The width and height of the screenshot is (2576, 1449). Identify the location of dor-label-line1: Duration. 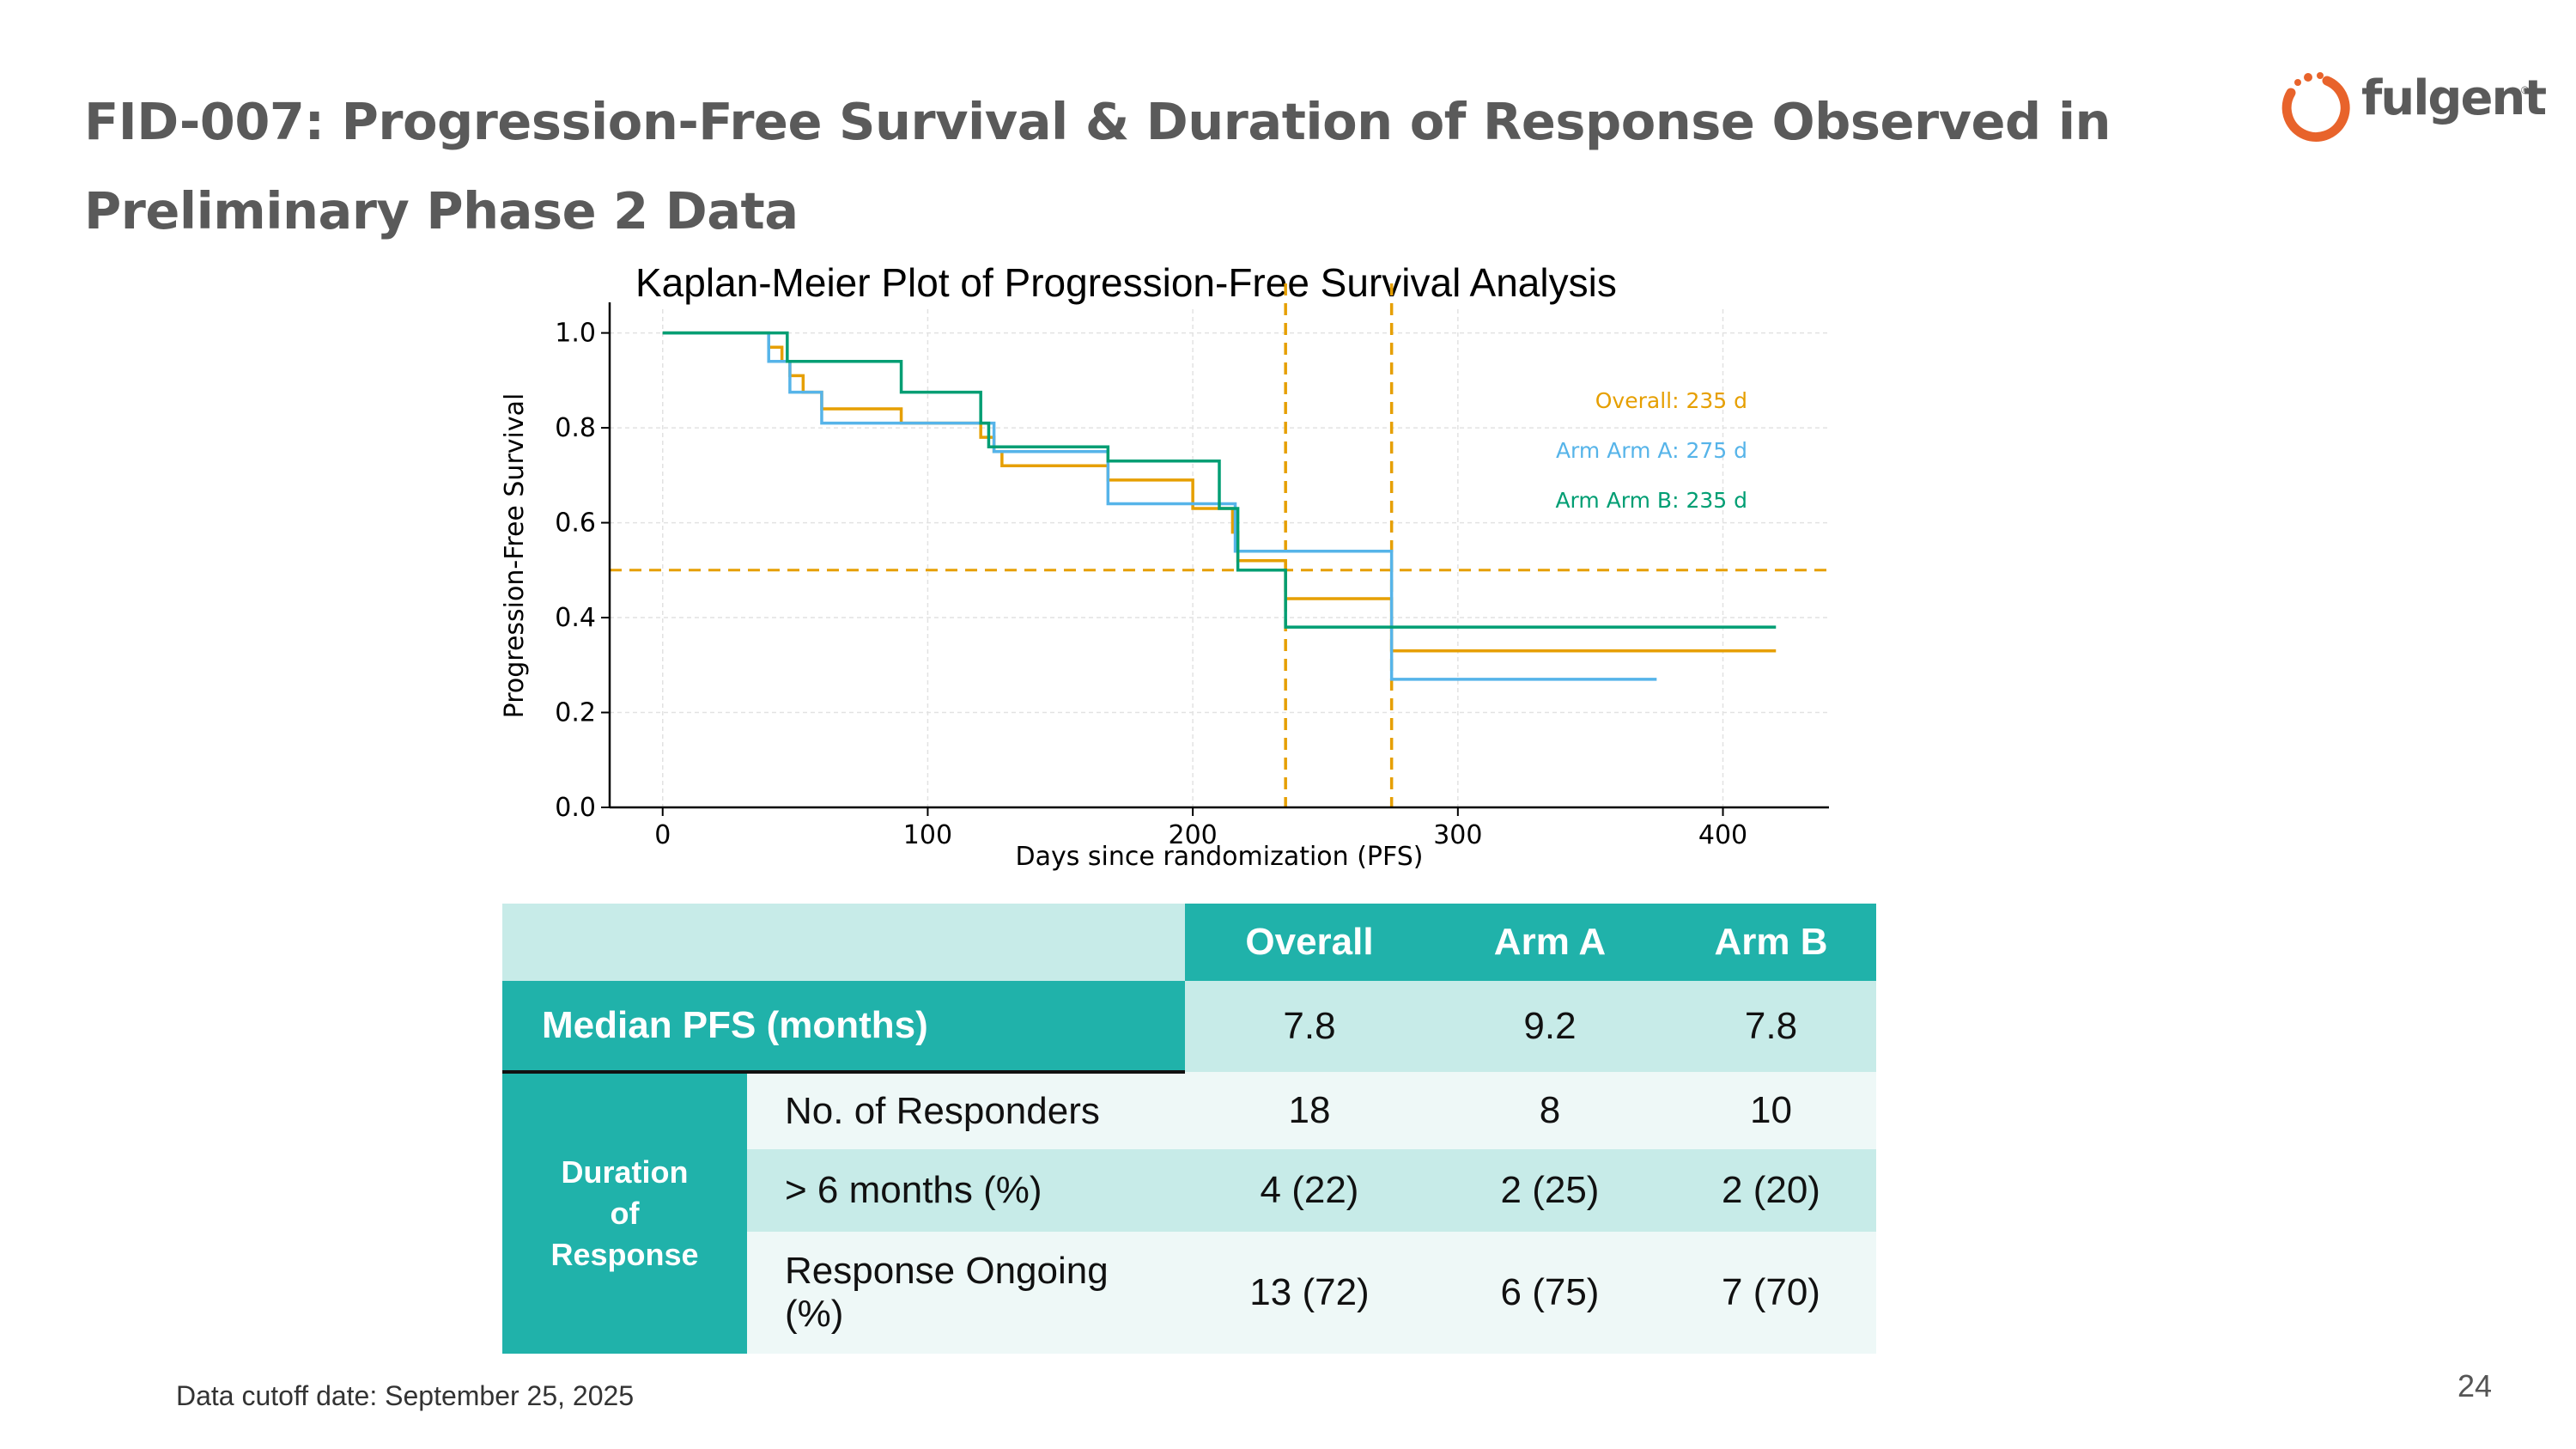
(625, 1172).